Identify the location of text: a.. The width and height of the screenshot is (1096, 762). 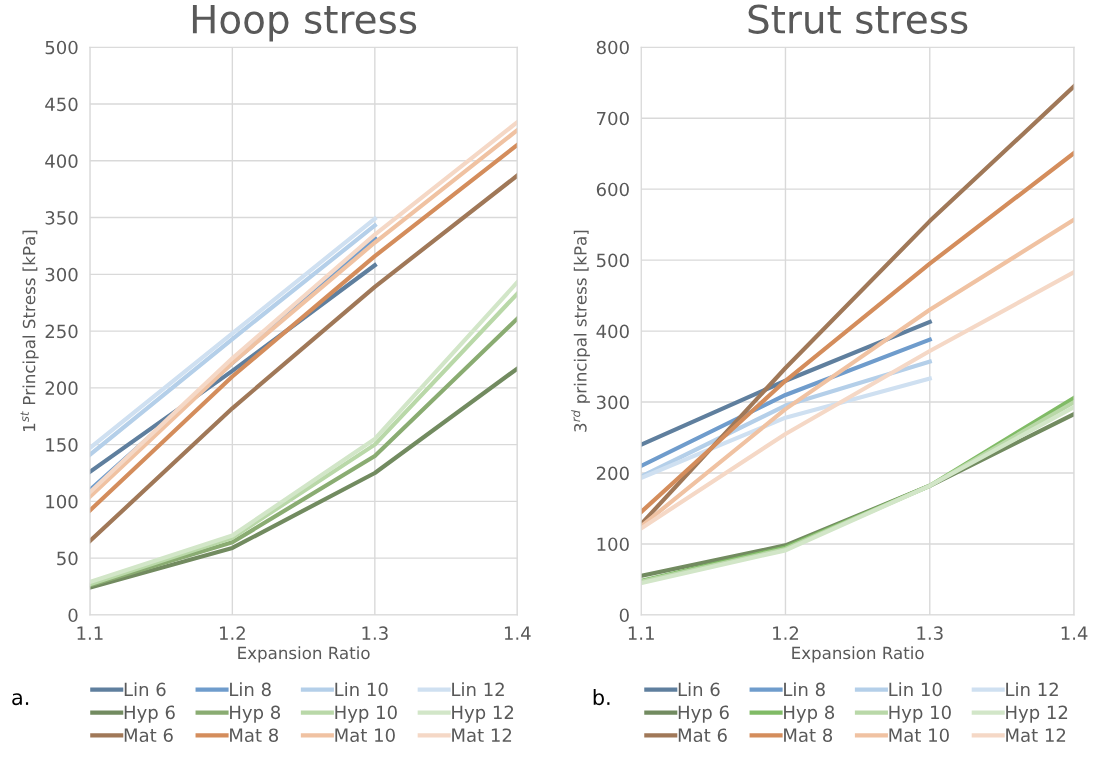
(20, 699).